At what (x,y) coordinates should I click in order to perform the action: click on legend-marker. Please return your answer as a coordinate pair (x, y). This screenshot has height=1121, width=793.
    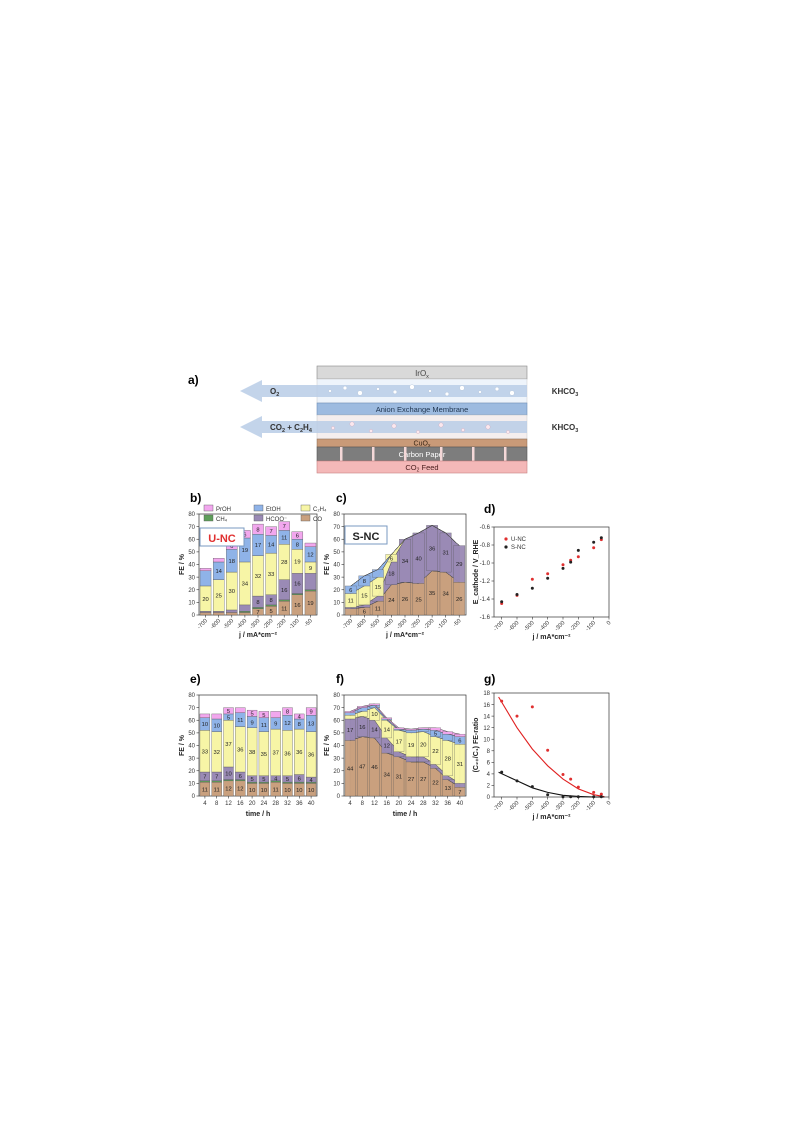
    Looking at the image, I should click on (506, 539).